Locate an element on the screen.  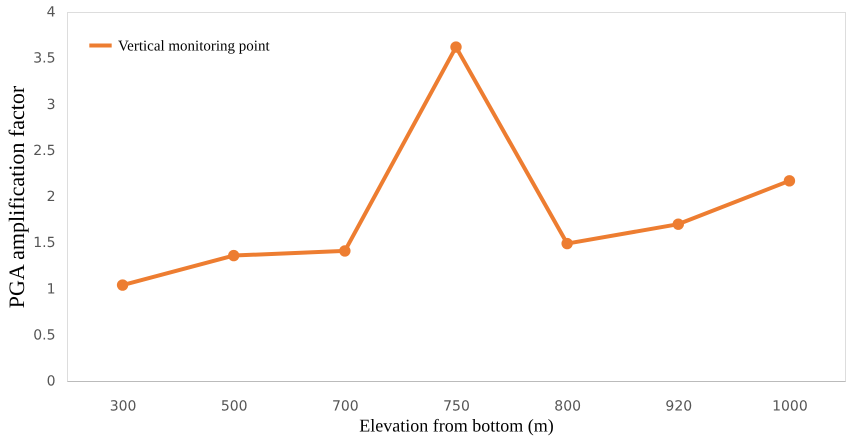
y-tick-label: 3.5 is located at coordinates (44, 58).